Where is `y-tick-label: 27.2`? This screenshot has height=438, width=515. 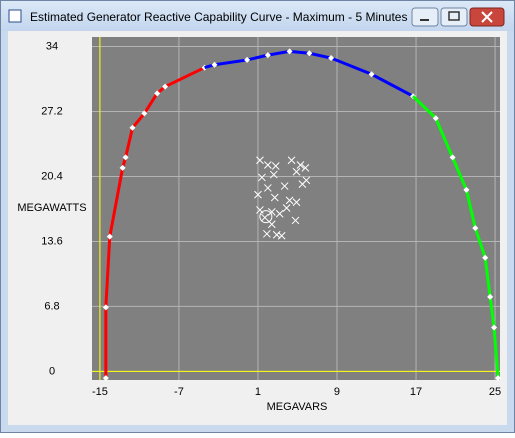
y-tick-label: 27.2 is located at coordinates (51, 111).